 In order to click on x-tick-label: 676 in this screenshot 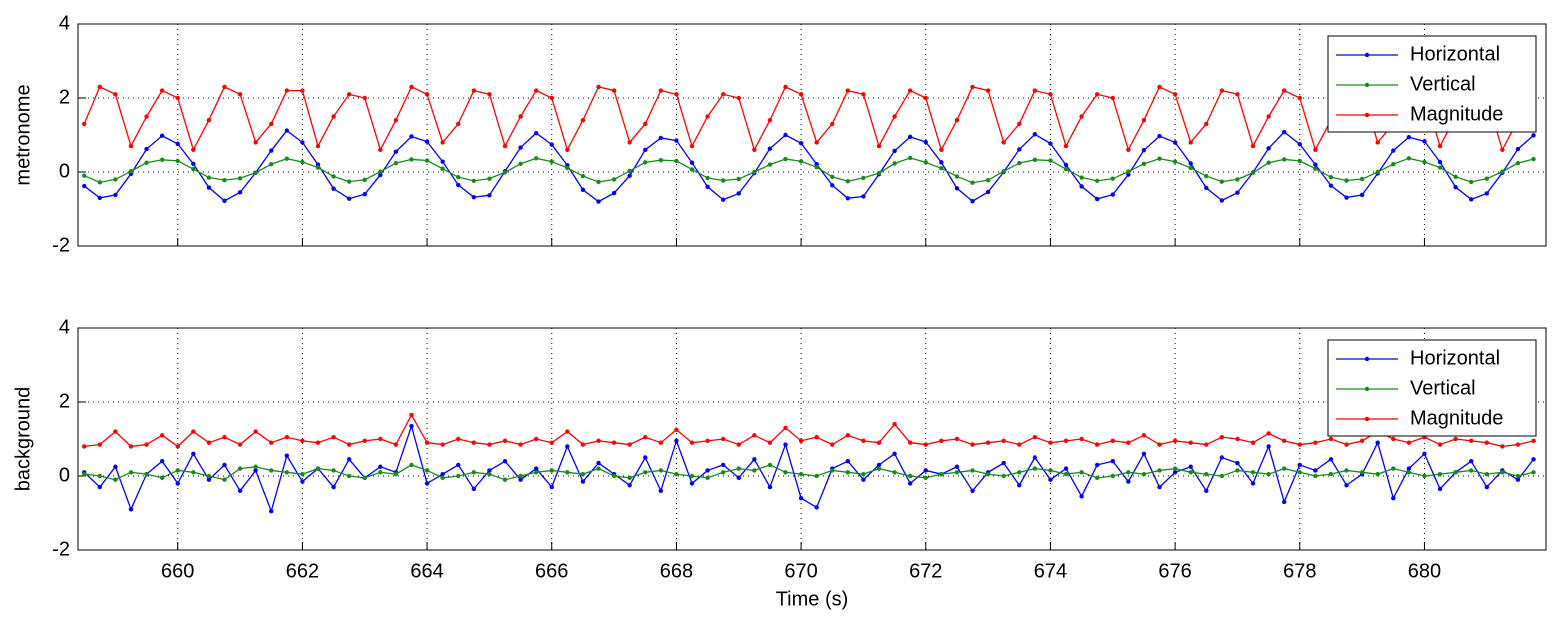, I will do `click(1174, 571)`.